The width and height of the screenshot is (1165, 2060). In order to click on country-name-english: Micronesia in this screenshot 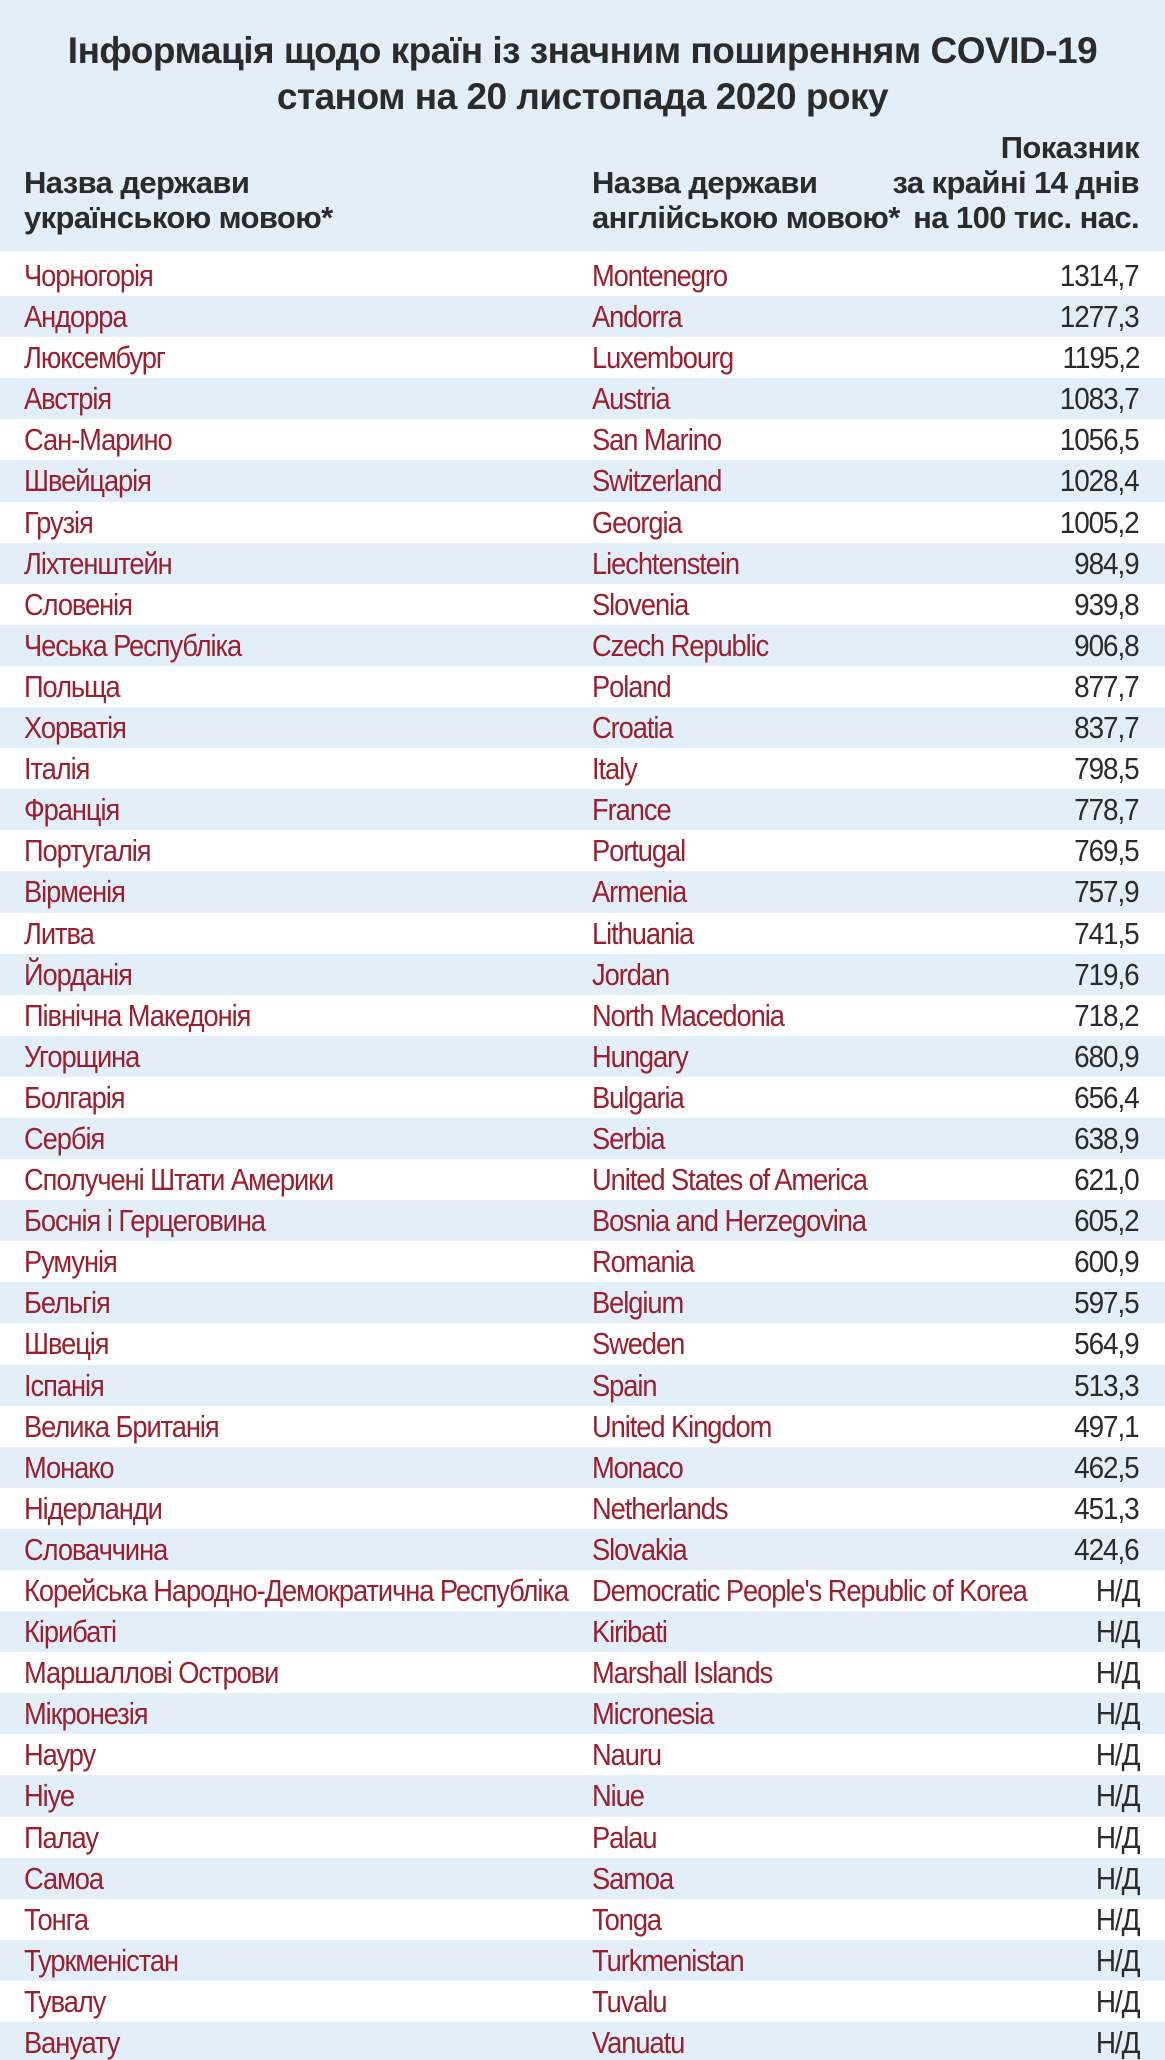, I will do `click(653, 1714)`.